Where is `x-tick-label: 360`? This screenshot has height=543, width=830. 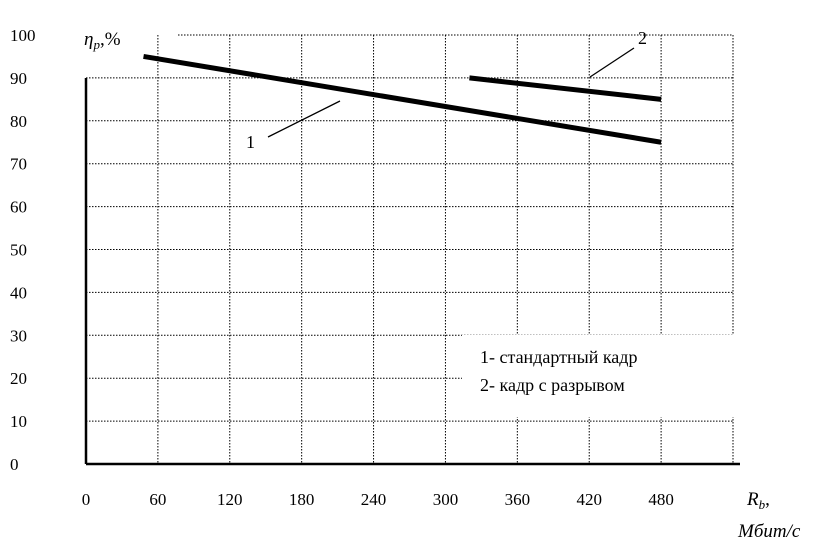
x-tick-label: 360 is located at coordinates (518, 499).